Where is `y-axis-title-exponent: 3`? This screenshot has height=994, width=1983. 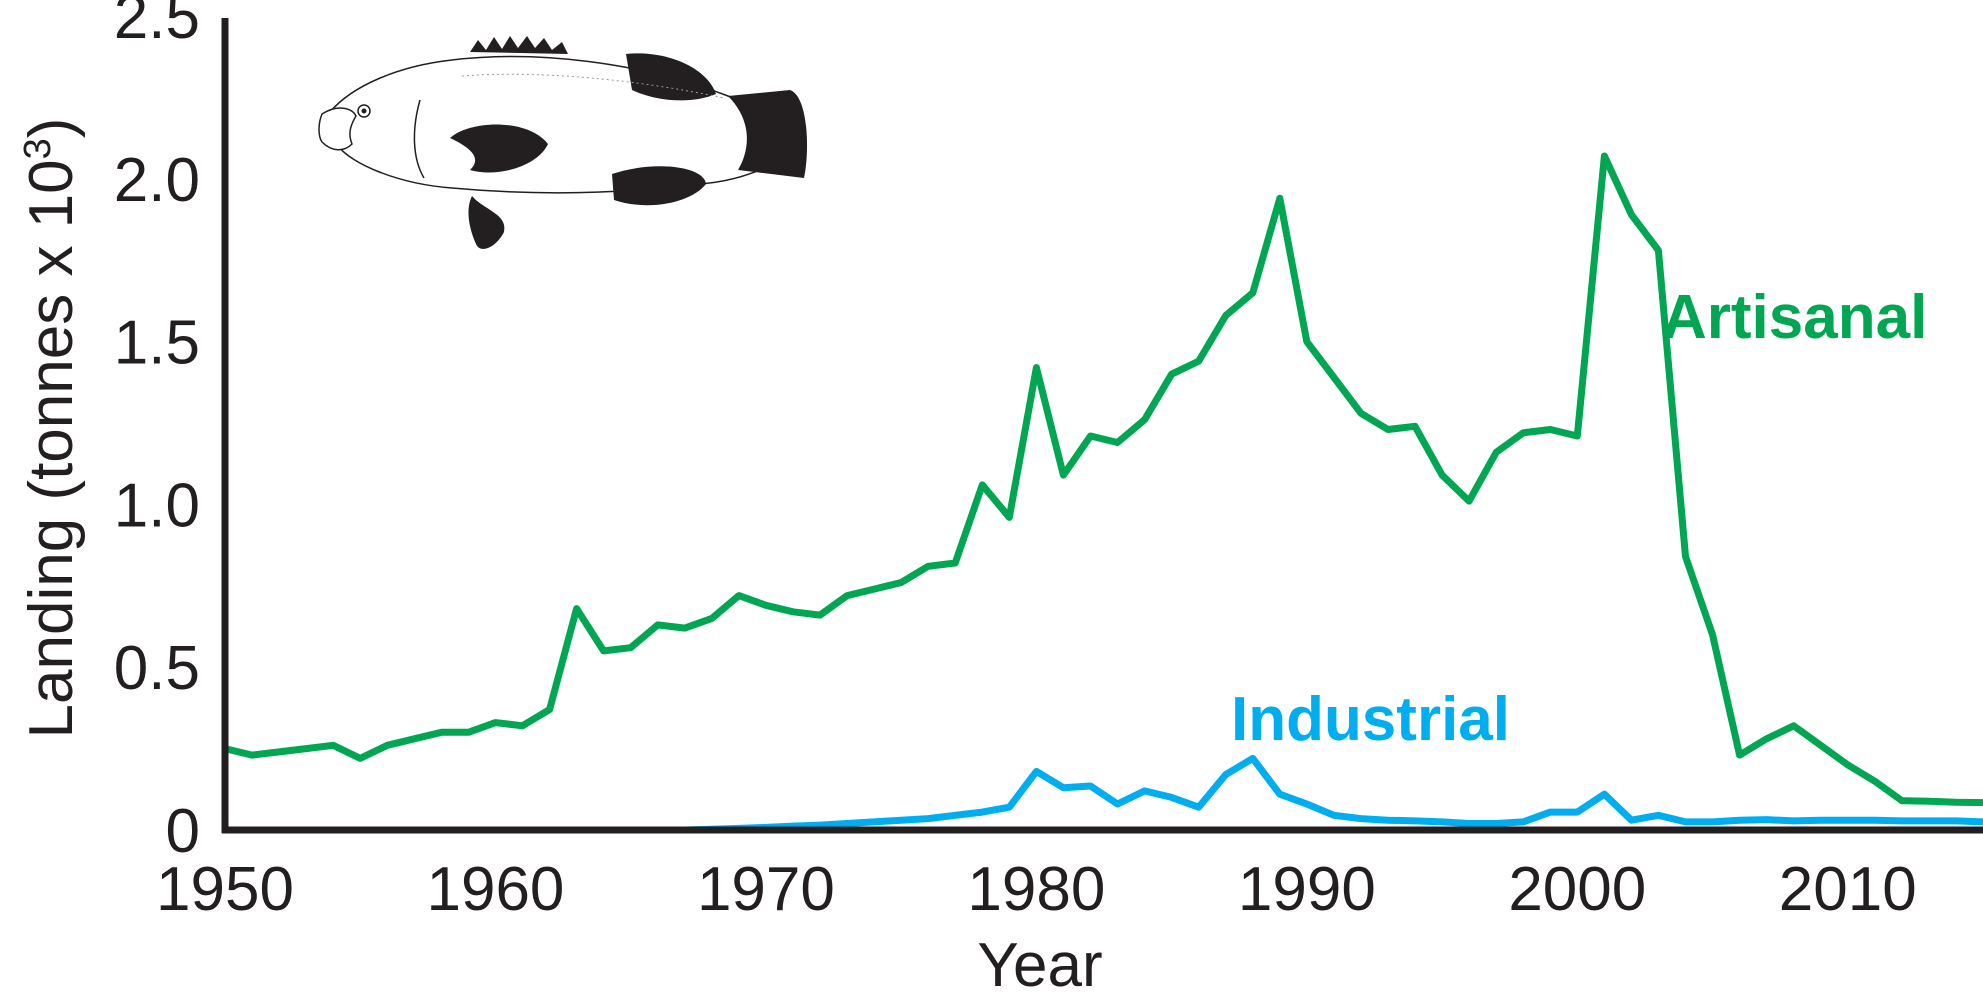 y-axis-title-exponent: 3 is located at coordinates (38, 148).